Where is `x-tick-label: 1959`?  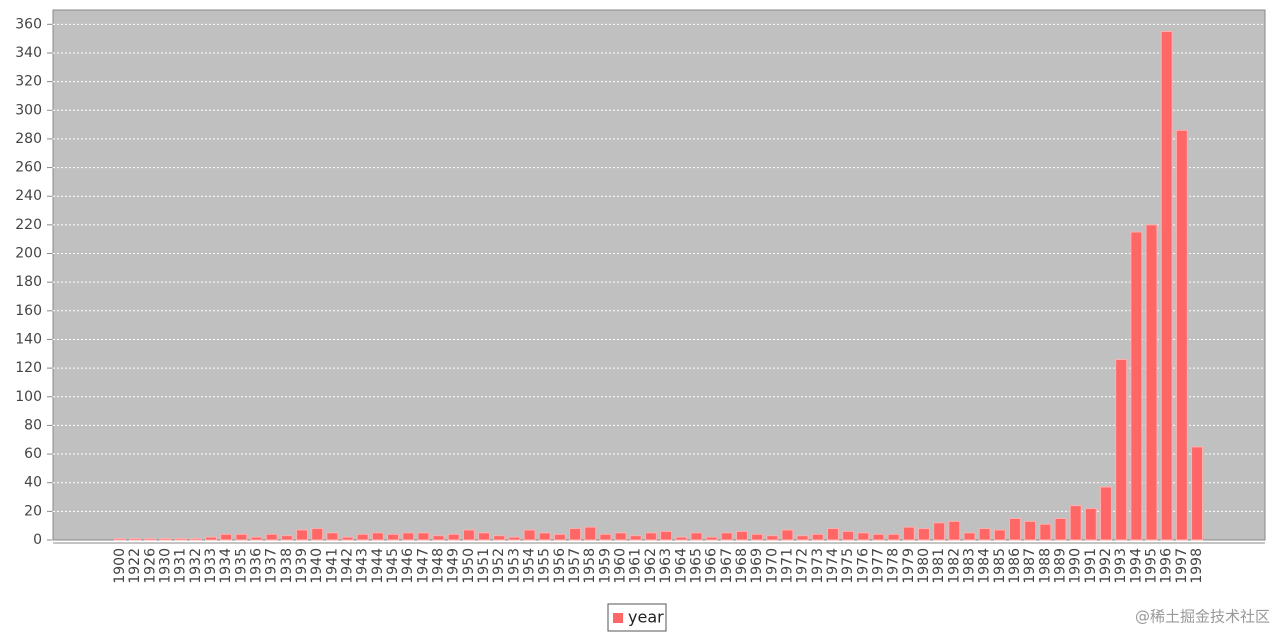
x-tick-label: 1959 is located at coordinates (605, 566).